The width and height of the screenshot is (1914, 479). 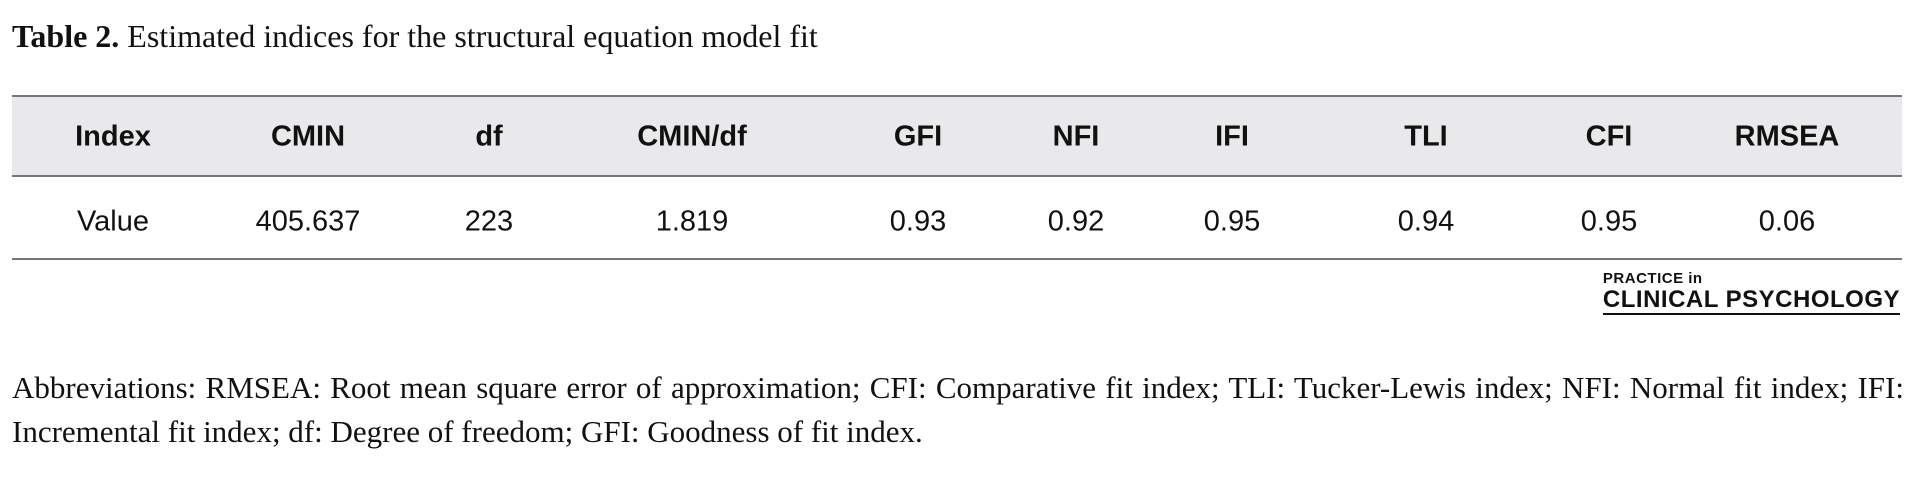 I want to click on header-cell: RMSEA, so click(x=1787, y=136).